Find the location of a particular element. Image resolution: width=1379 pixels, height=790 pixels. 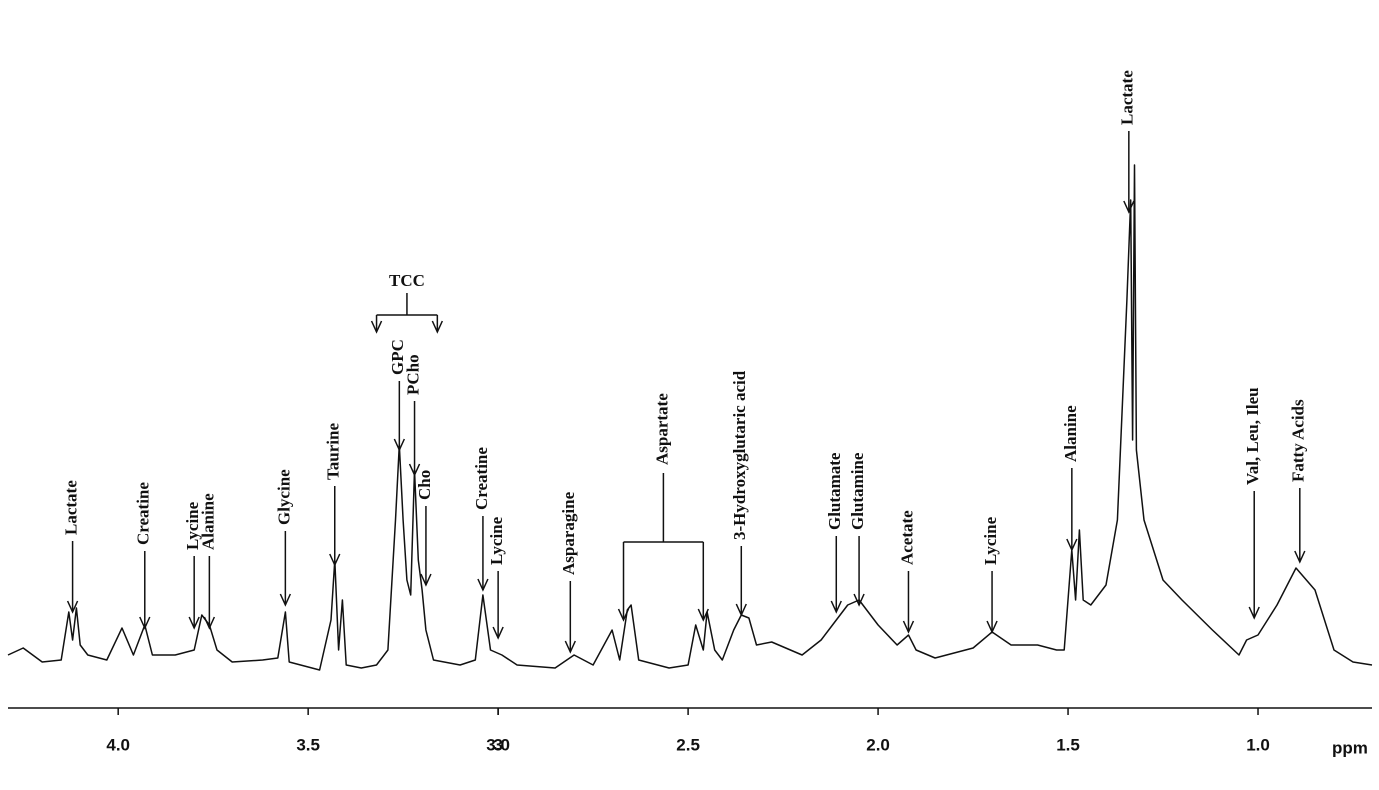

annotation-label: Asparagine is located at coordinates (568, 533).